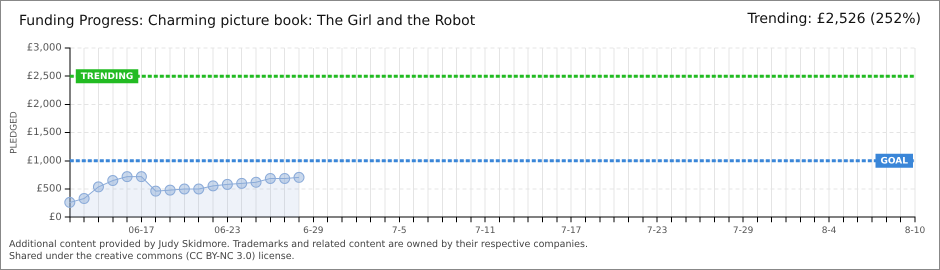 The width and height of the screenshot is (940, 270). I want to click on x-tick-label: 7-29, so click(743, 231).